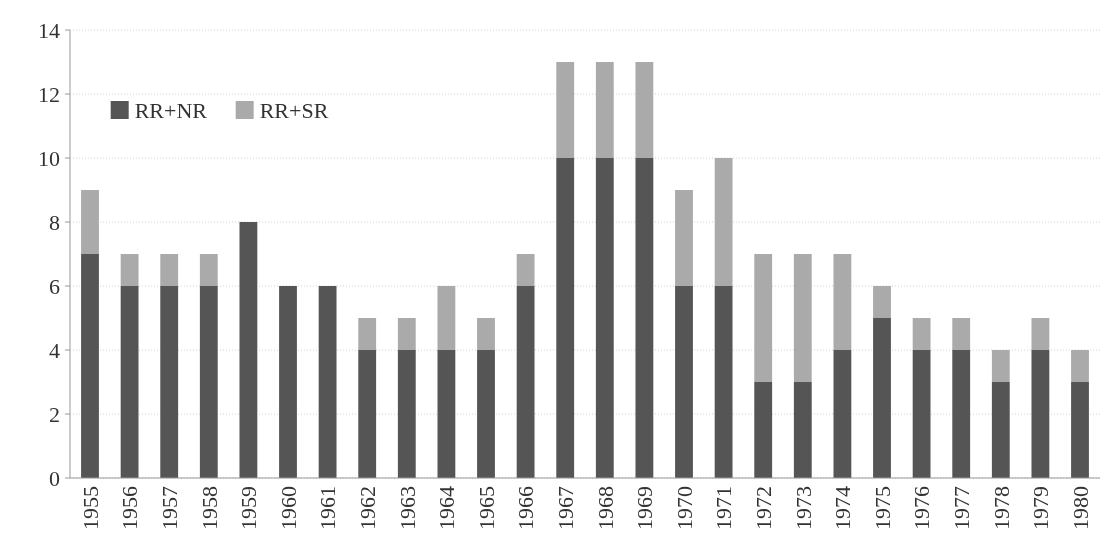 This screenshot has height=545, width=1105. What do you see at coordinates (54, 350) in the screenshot?
I see `y-tick-label: 4` at bounding box center [54, 350].